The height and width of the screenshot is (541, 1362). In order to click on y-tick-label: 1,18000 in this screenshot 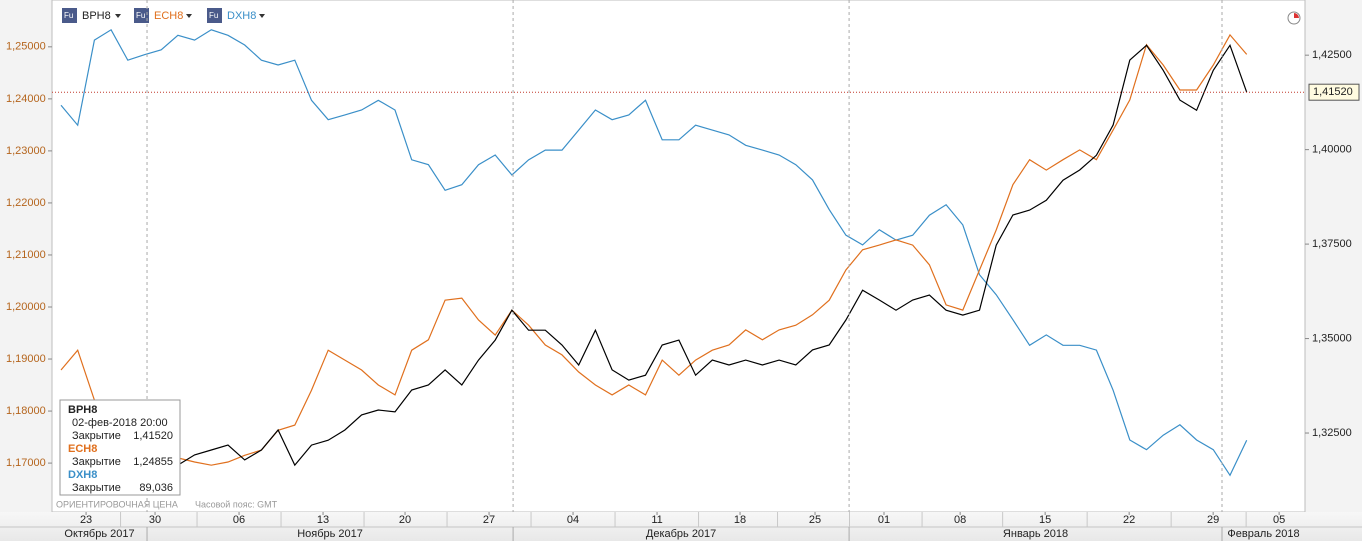, I will do `click(26, 411)`.